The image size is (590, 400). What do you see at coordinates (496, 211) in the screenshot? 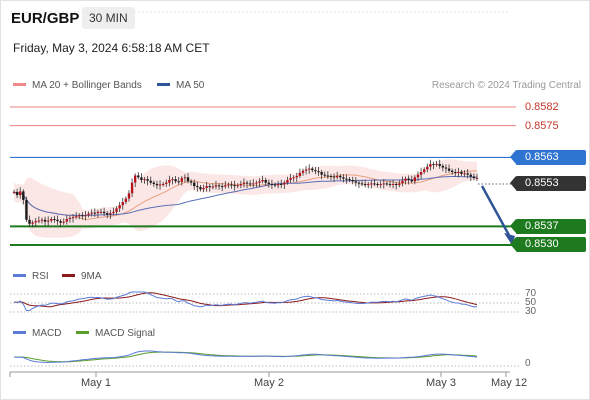
I see `forecast-arrow-shaft` at bounding box center [496, 211].